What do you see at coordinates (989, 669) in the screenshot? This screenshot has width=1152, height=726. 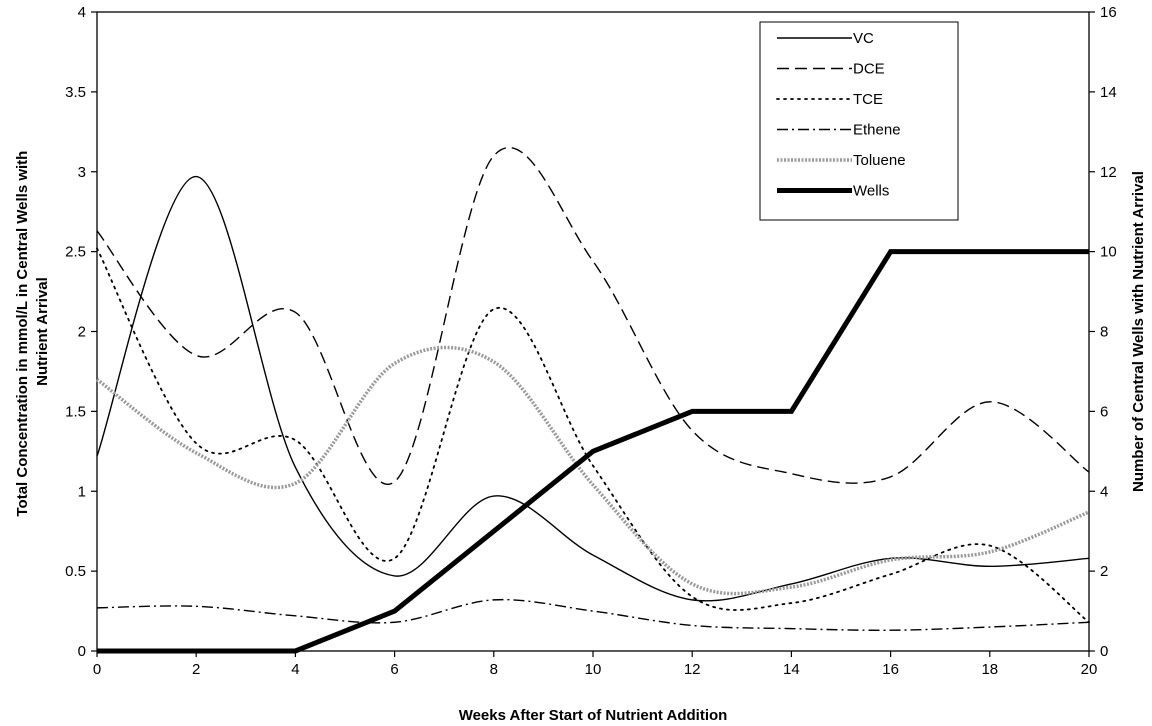 I see `x-tick-label: 18` at bounding box center [989, 669].